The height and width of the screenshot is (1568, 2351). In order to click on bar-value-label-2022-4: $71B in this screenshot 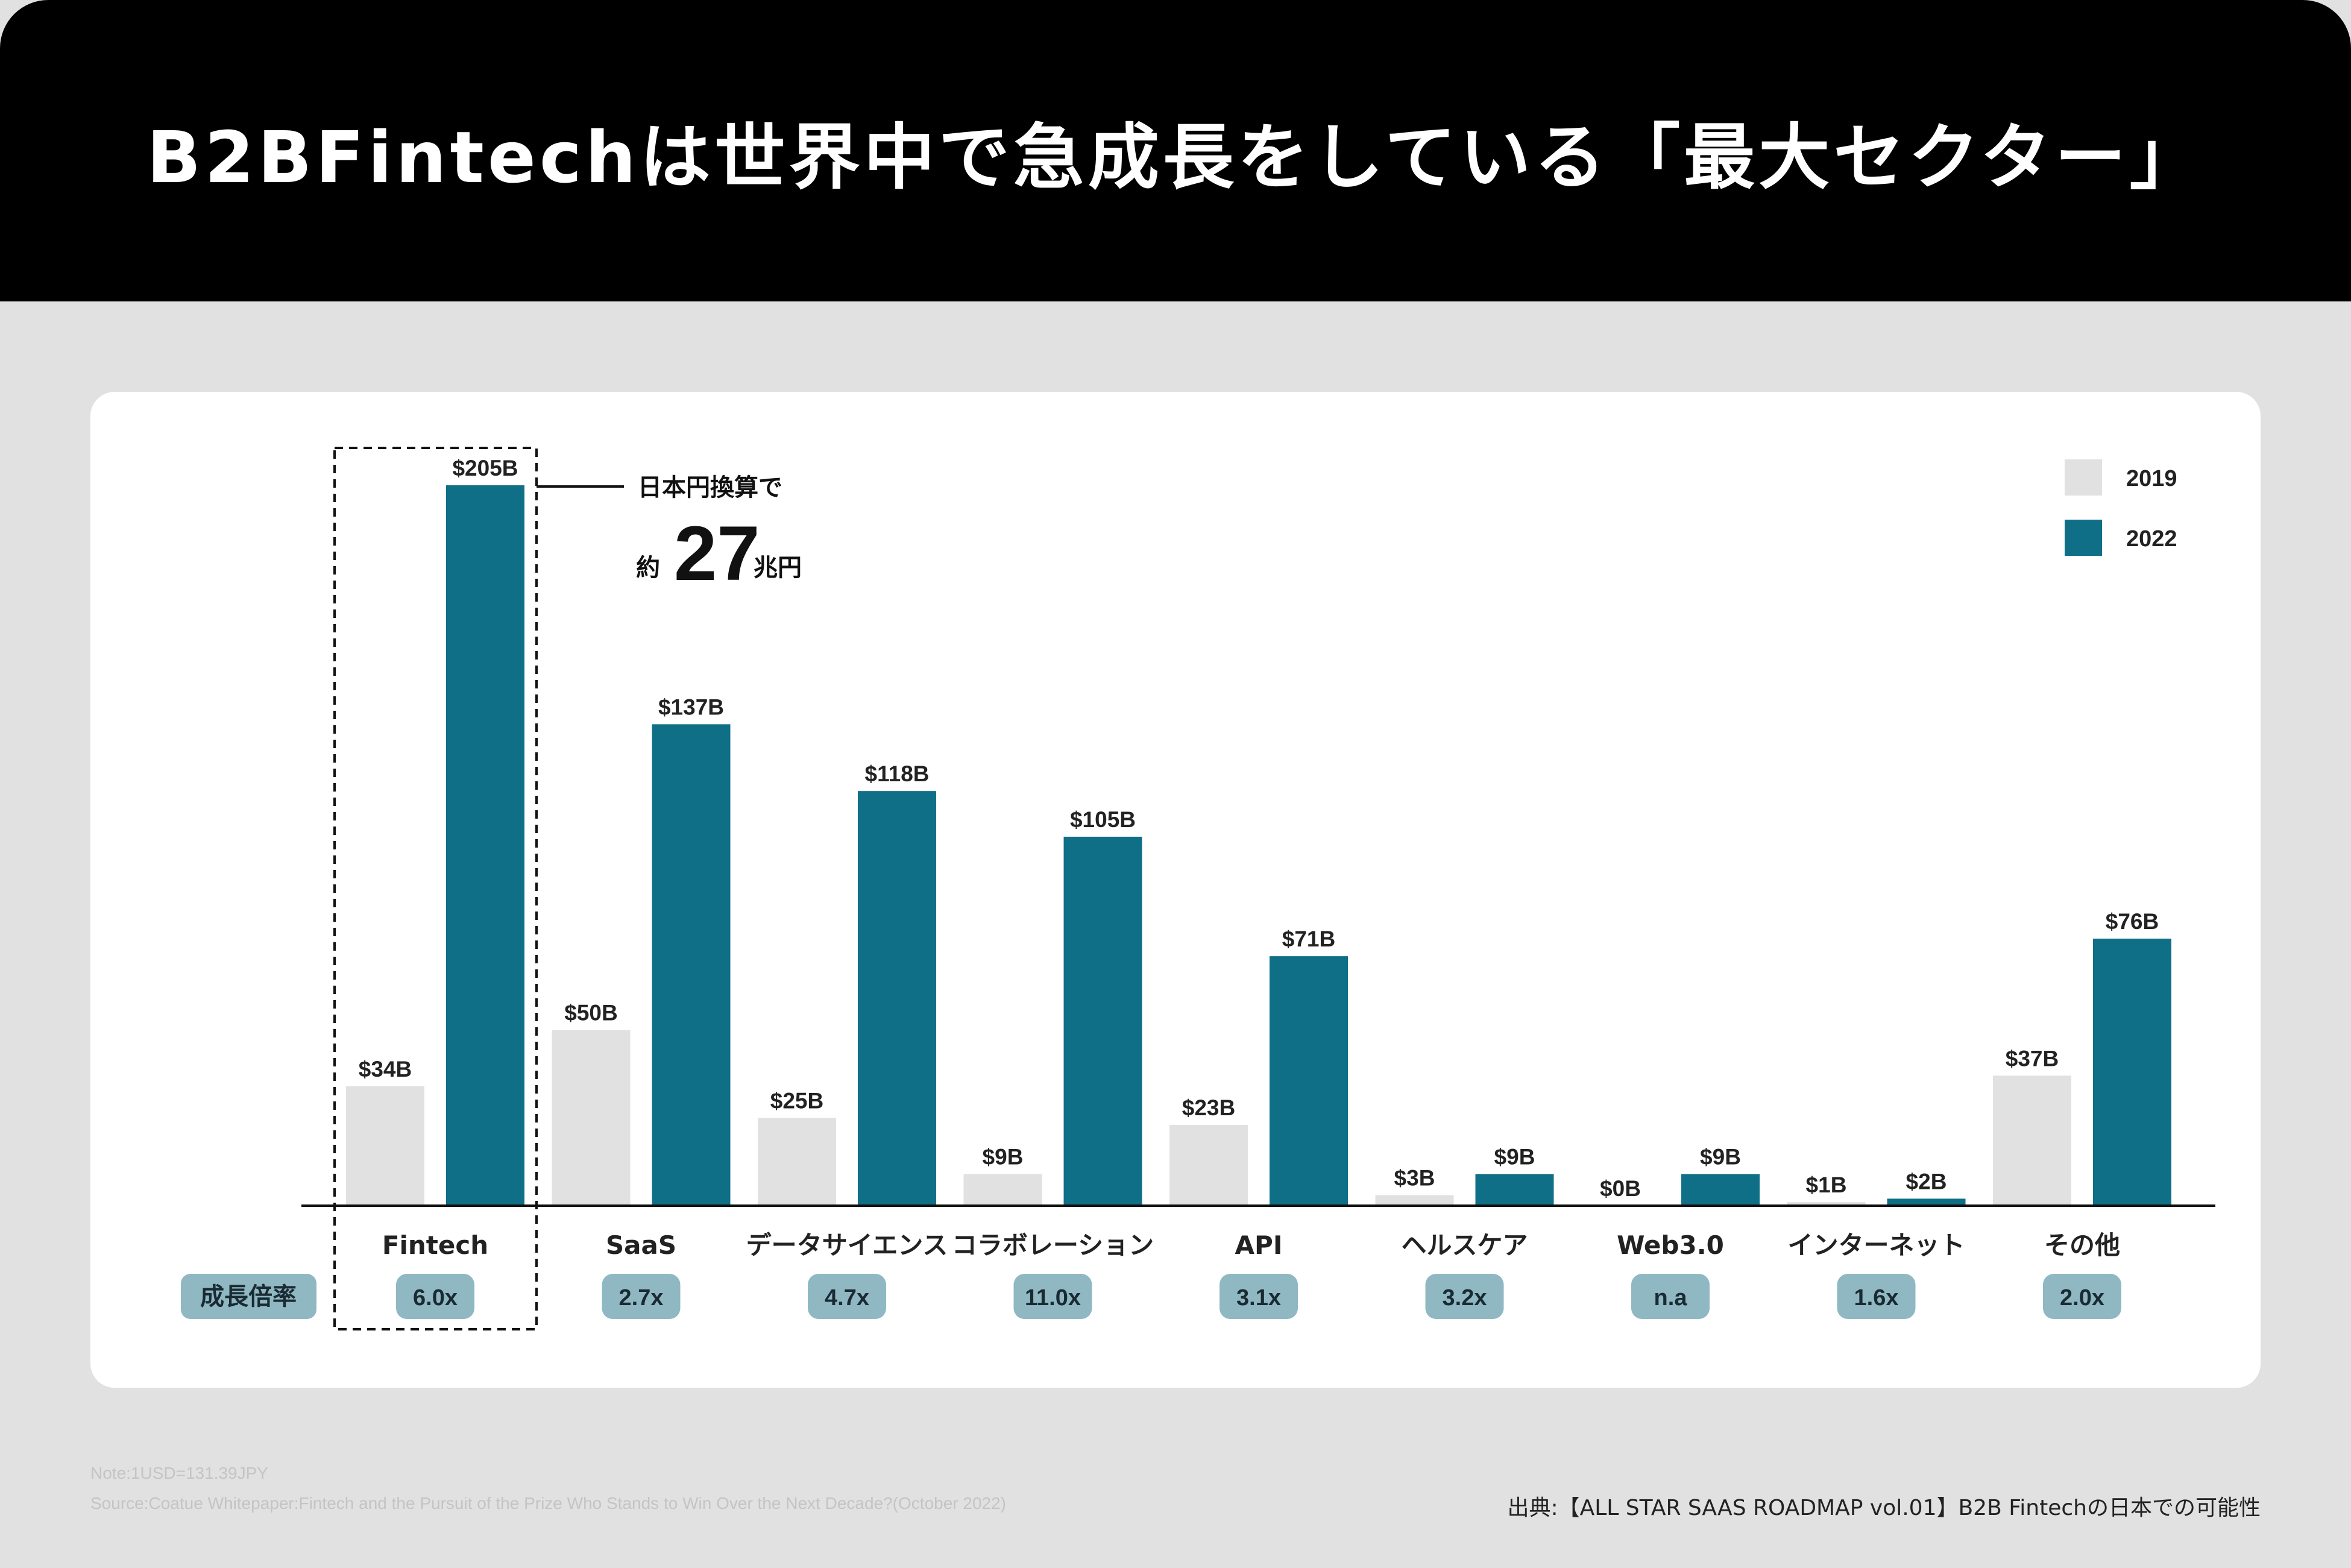, I will do `click(1308, 939)`.